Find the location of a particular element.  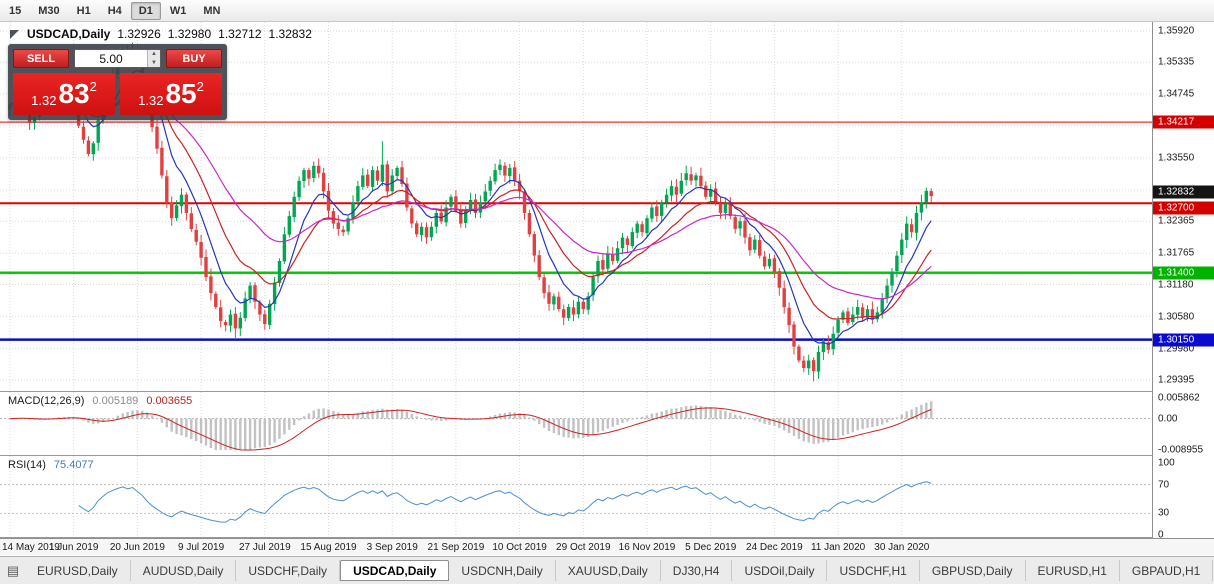

price-axis-label: 1.29980 is located at coordinates (1176, 349).